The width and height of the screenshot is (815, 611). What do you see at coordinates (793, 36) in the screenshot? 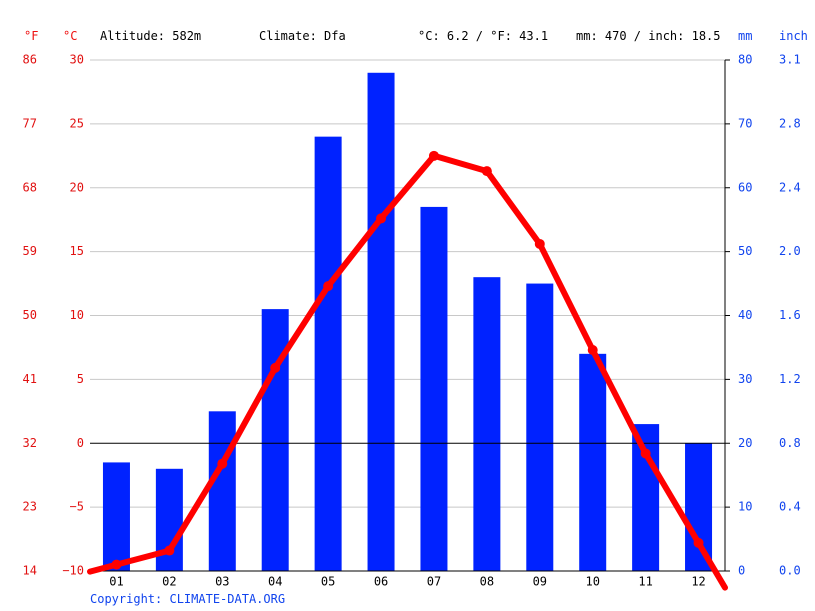
I see `inch-unit-label: inch` at bounding box center [793, 36].